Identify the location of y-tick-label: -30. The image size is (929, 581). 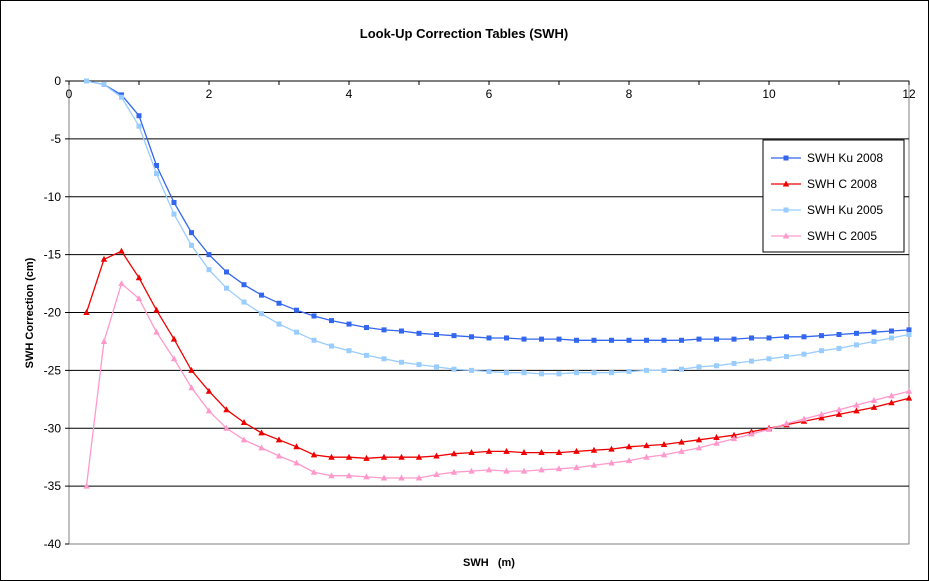
(53, 428).